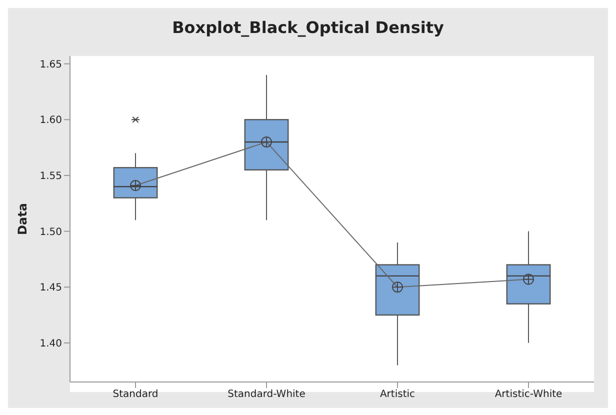  I want to click on y-tick-label: 1.55, so click(51, 176).